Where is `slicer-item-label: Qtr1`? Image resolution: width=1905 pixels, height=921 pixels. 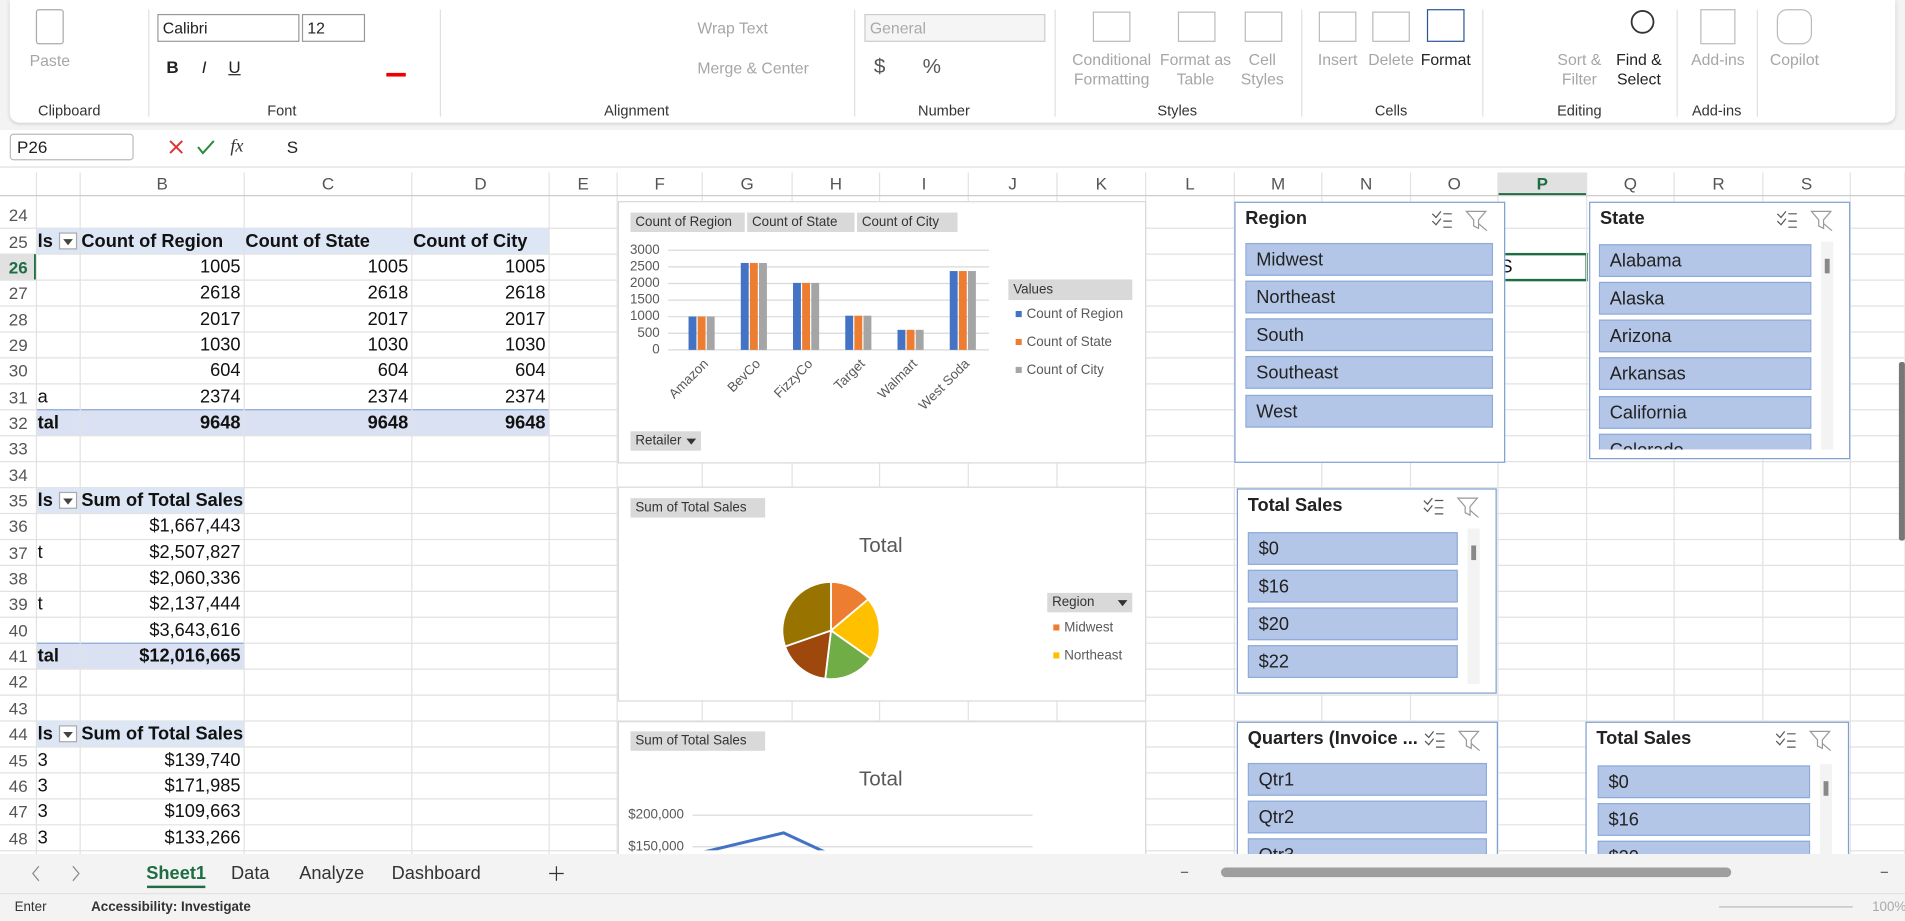 slicer-item-label: Qtr1 is located at coordinates (1276, 779).